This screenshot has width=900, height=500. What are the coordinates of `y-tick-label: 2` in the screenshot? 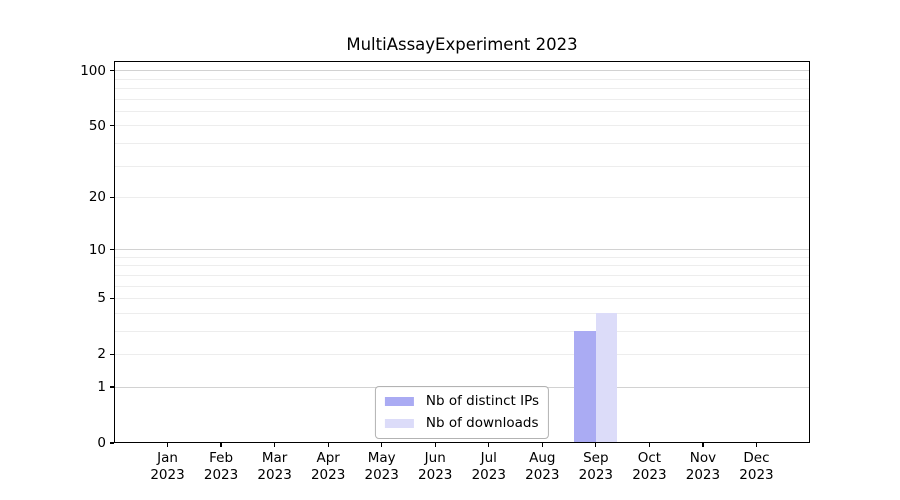 It's located at (101, 354).